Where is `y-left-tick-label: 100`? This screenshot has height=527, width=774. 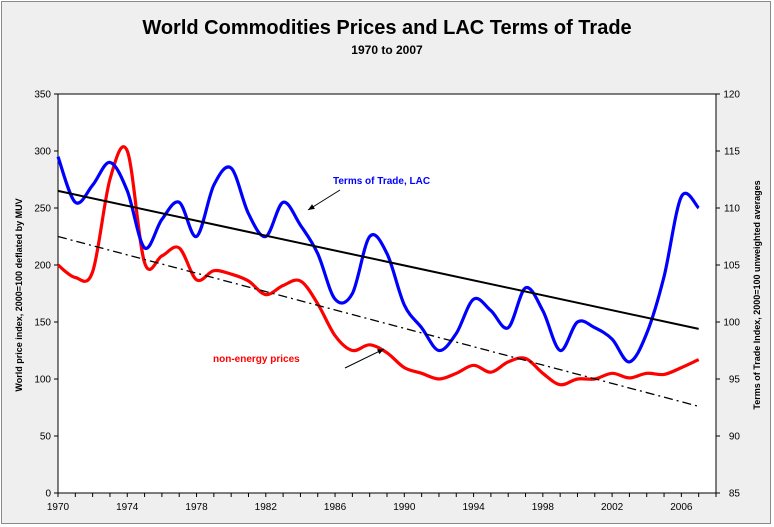 y-left-tick-label: 100 is located at coordinates (42, 380).